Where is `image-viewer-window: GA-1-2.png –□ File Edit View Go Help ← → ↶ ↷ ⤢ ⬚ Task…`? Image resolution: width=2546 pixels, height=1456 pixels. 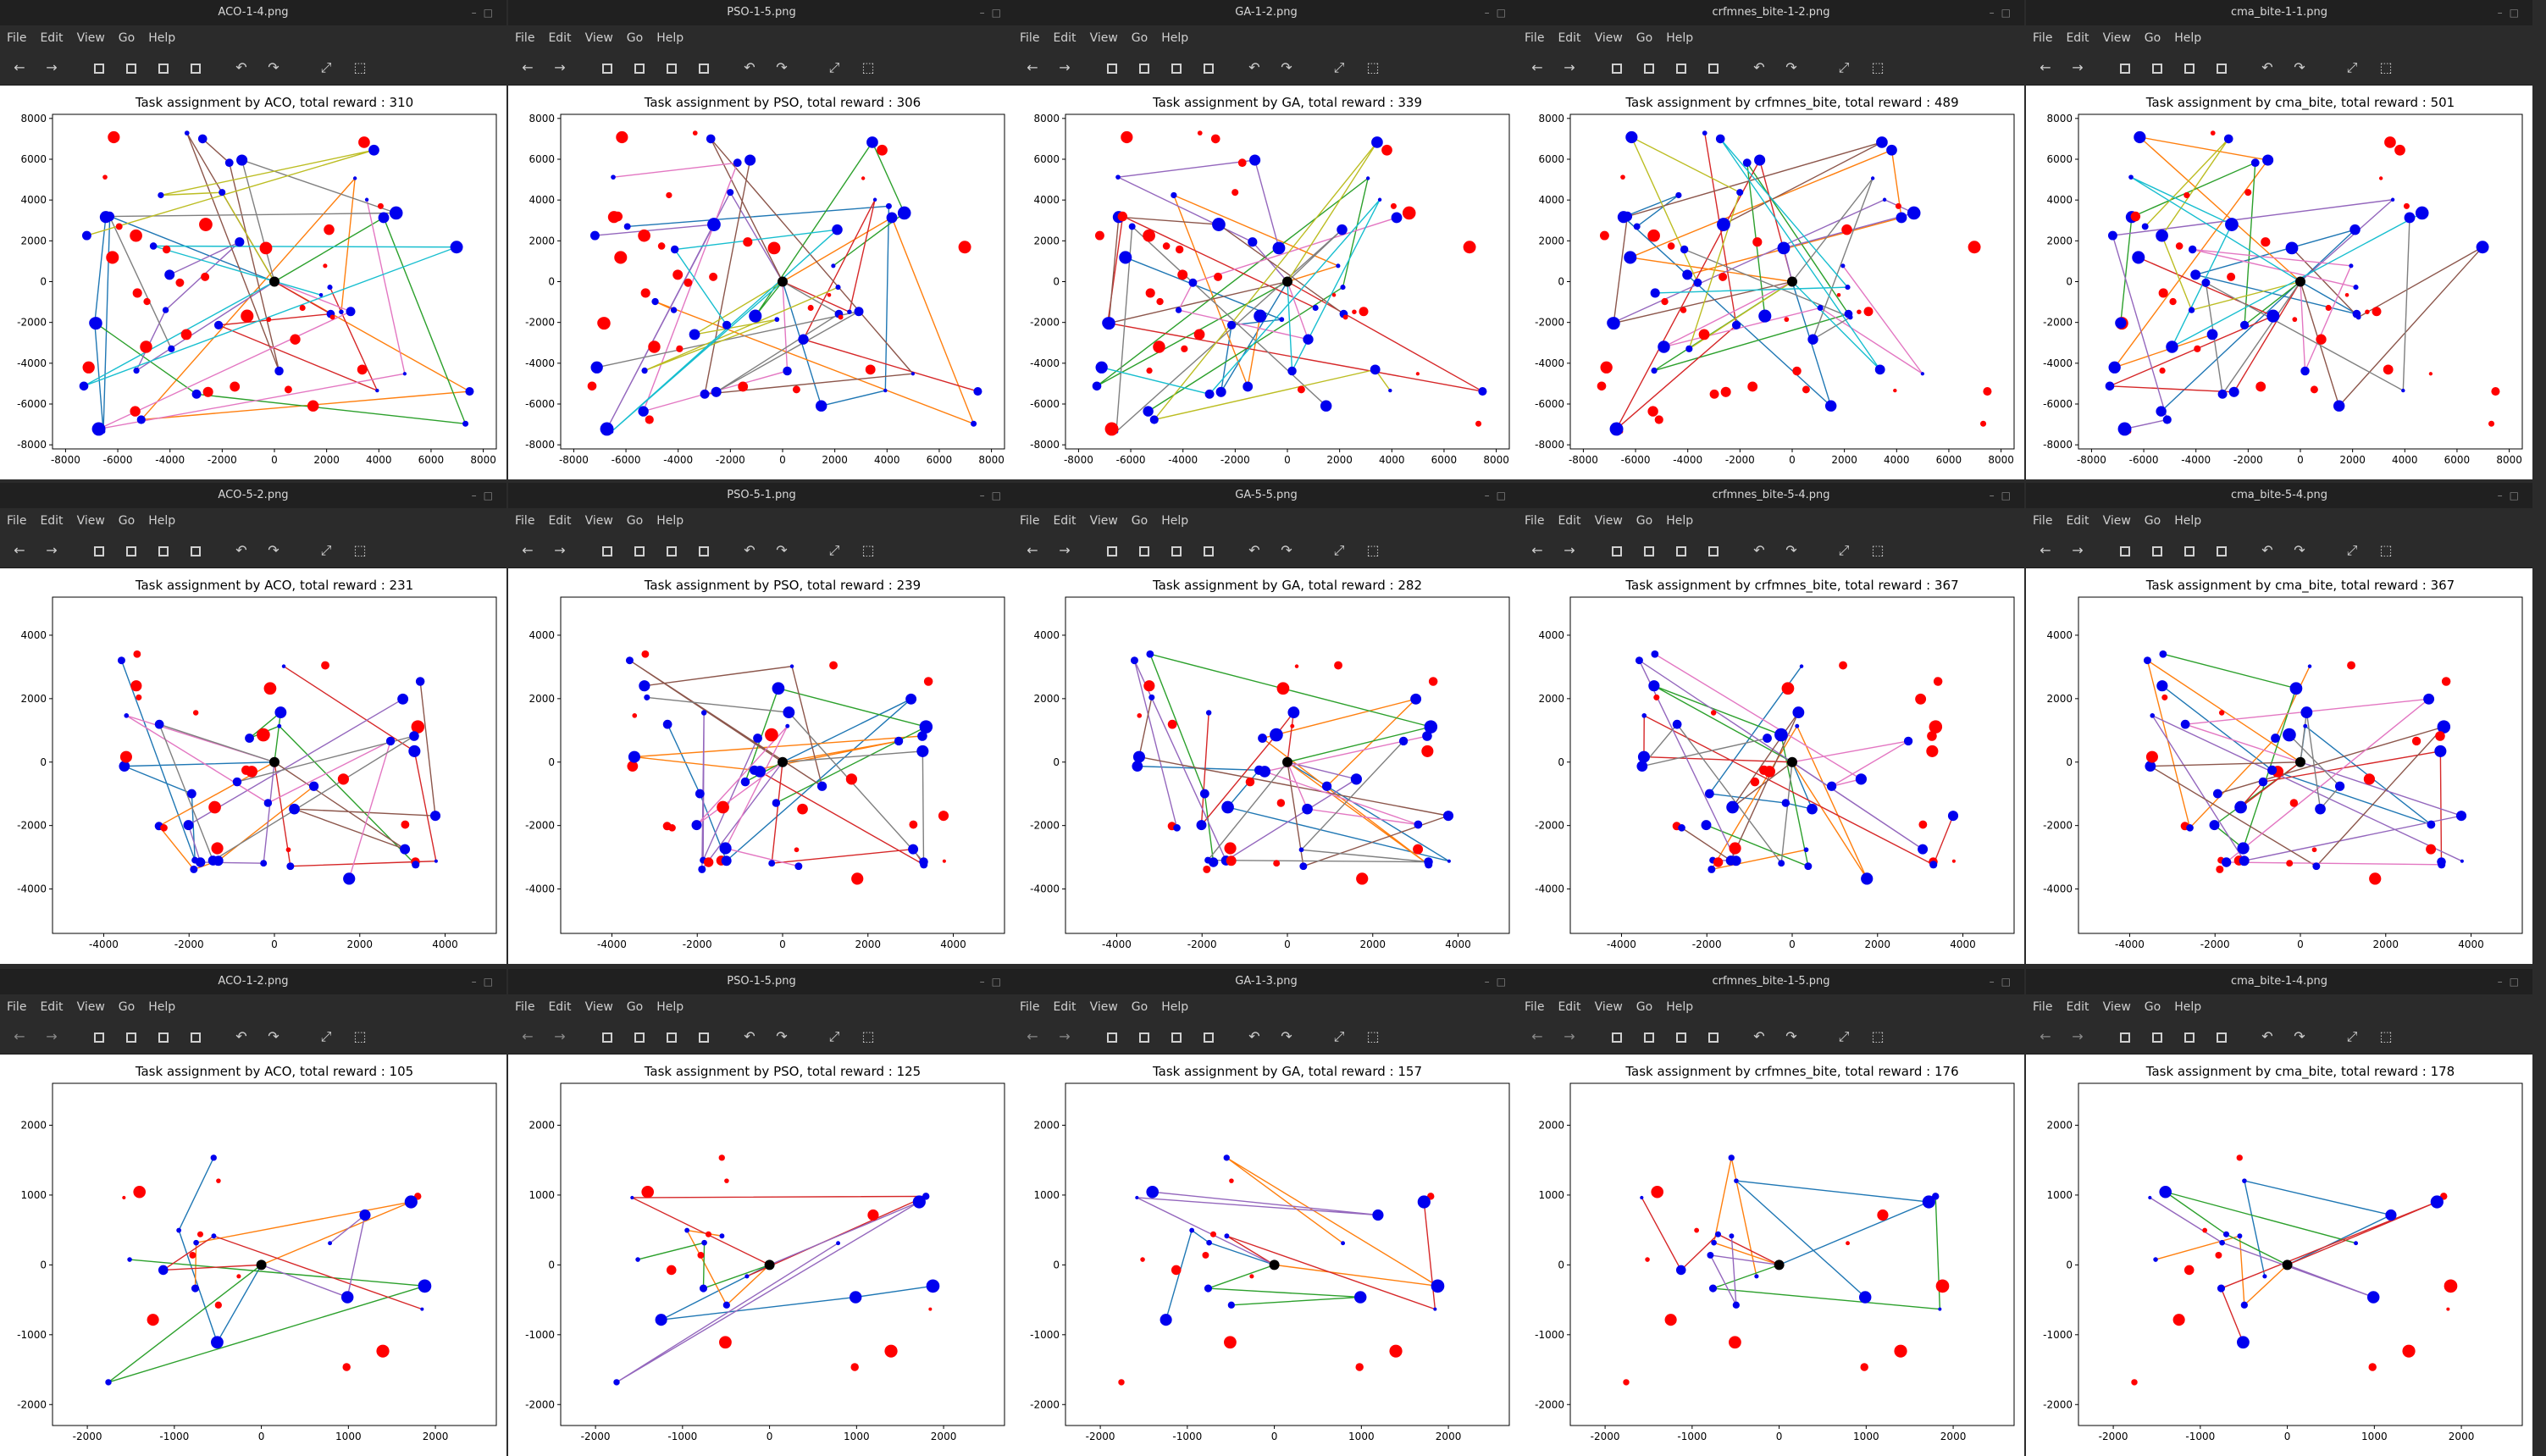 image-viewer-window: GA-1-2.png –□ File Edit View Go Help ← → ↶ ↷ ⤢ ⬚ Task… is located at coordinates (1266, 239).